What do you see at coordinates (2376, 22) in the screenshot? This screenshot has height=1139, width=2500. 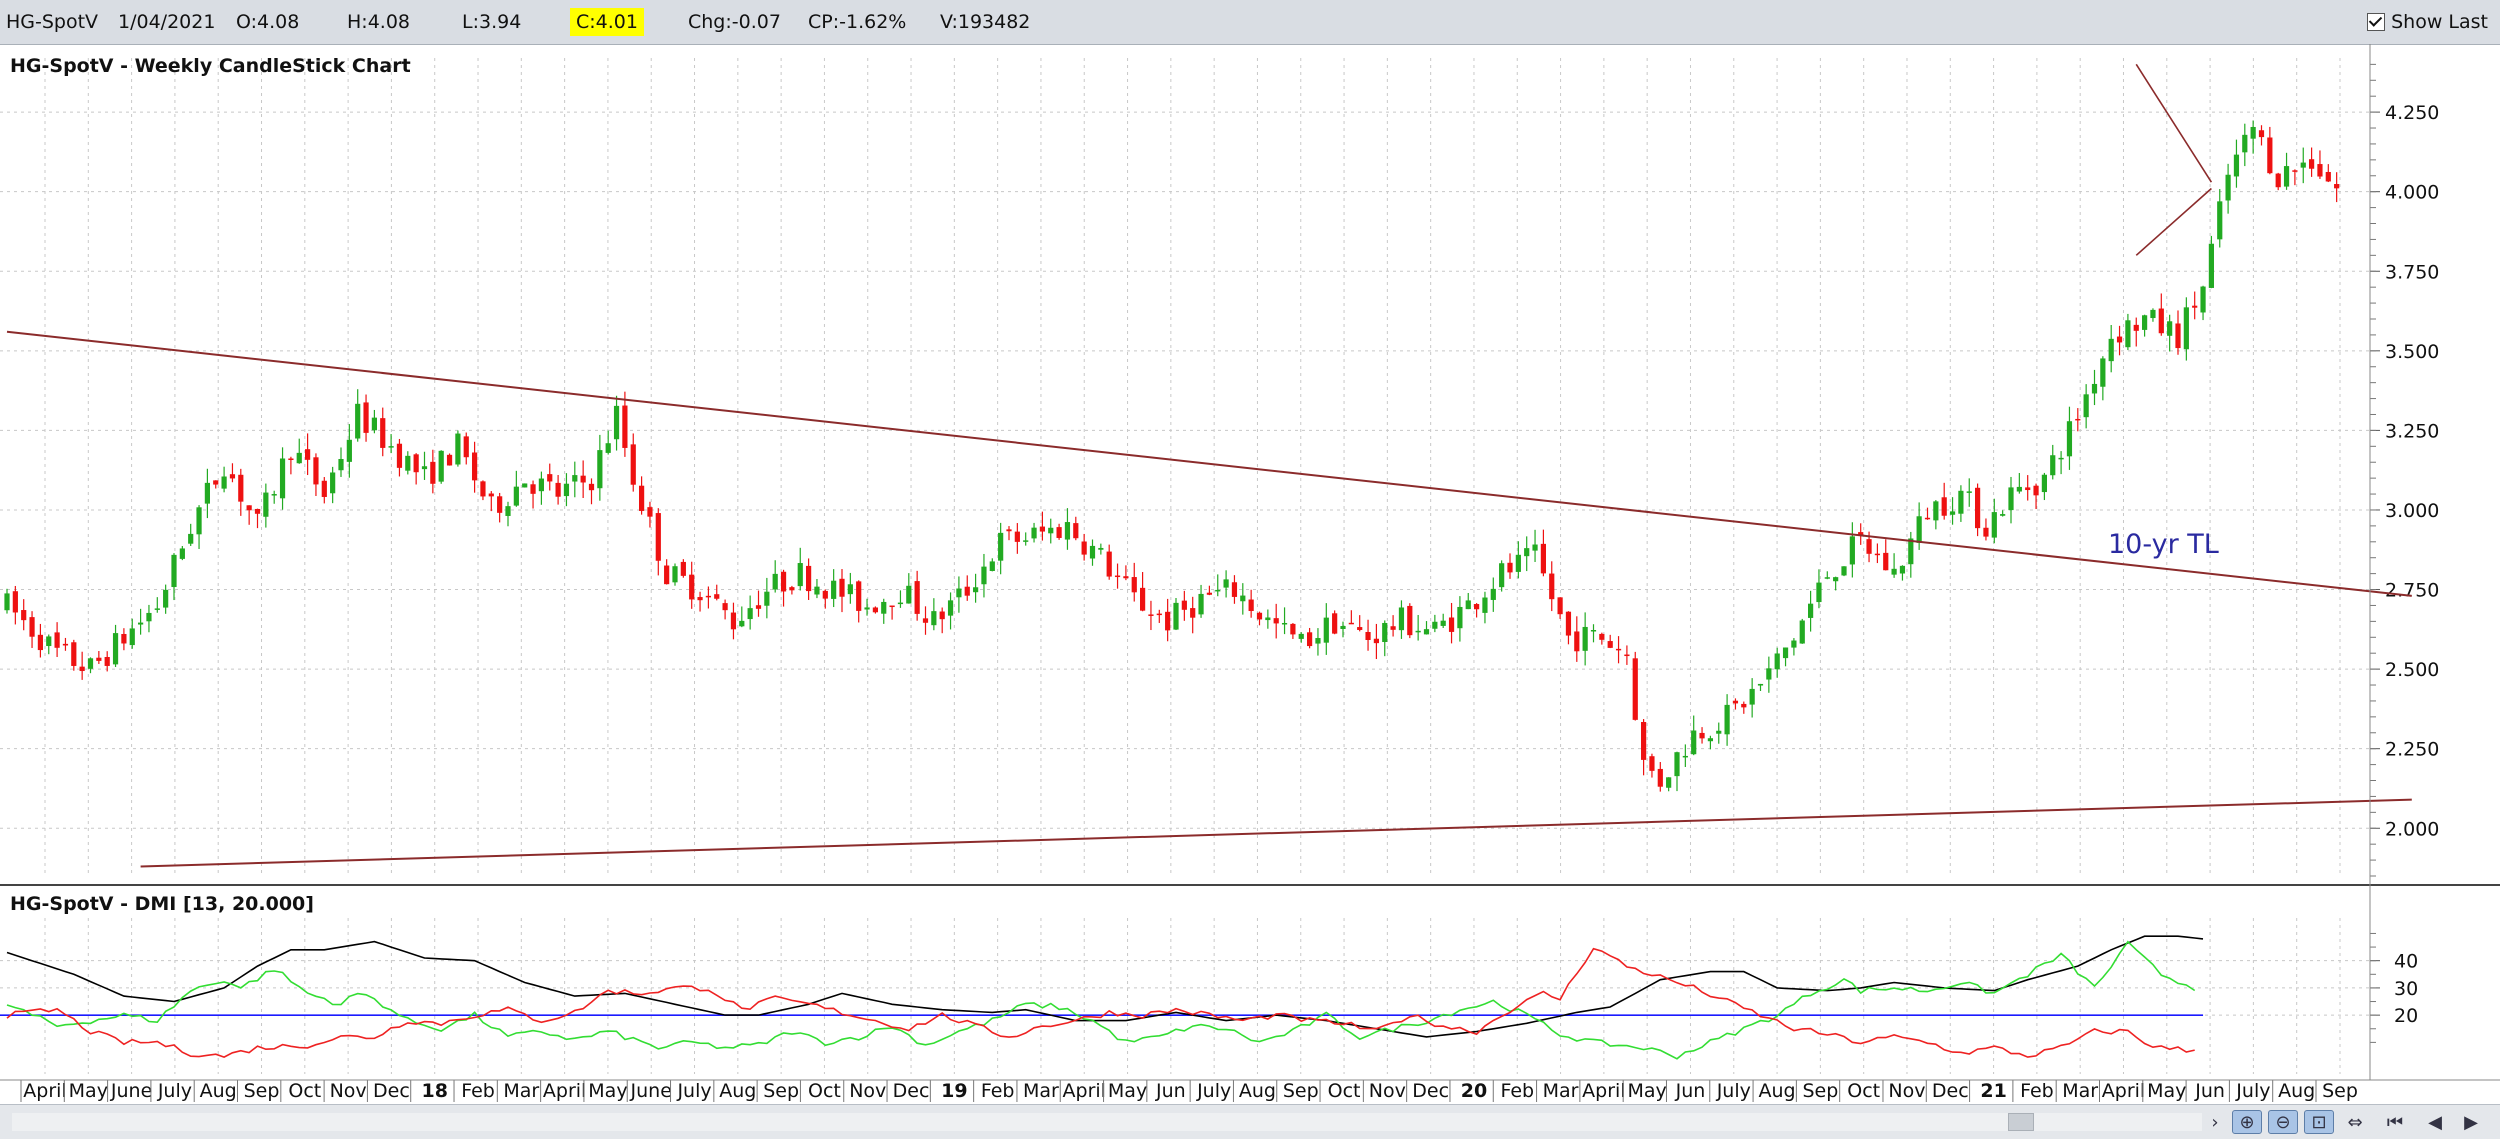 I see `show-last-checkbox` at bounding box center [2376, 22].